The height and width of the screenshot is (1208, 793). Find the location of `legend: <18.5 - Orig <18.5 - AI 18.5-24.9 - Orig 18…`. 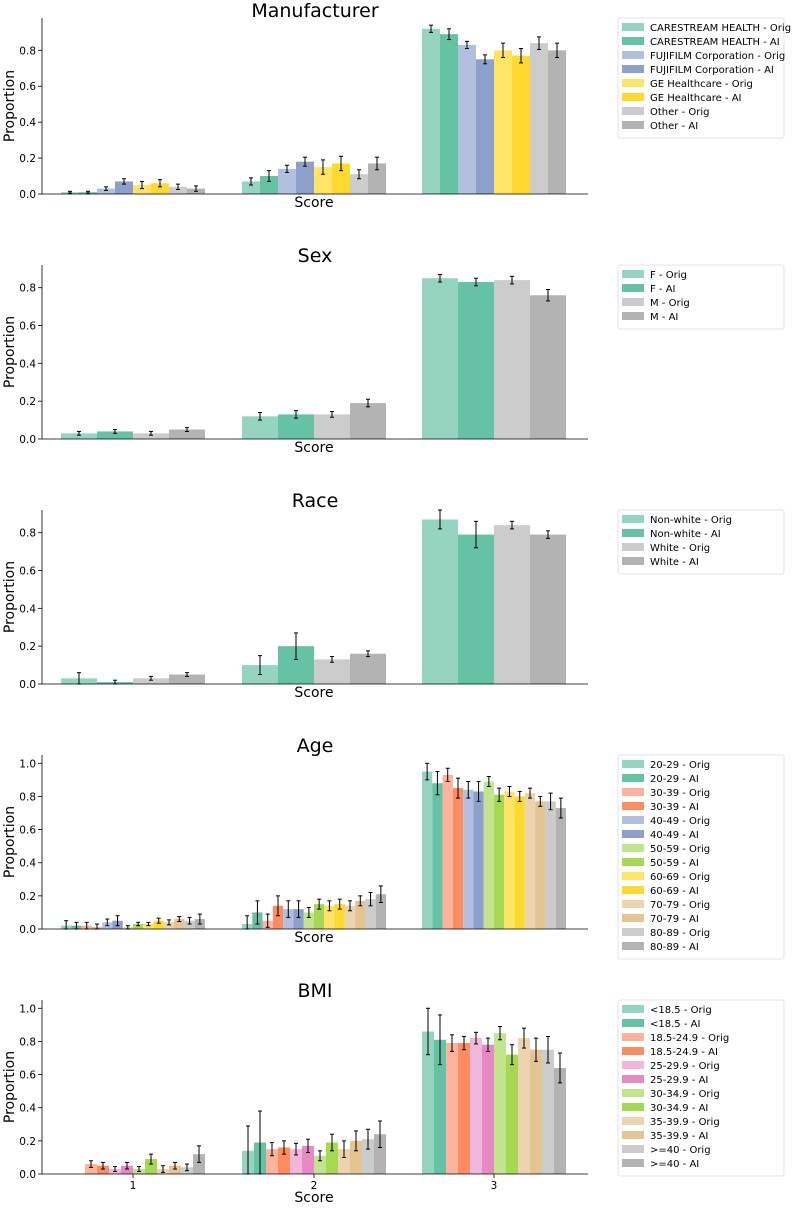

legend: <18.5 - Orig <18.5 - AI 18.5-24.9 - Orig 18… is located at coordinates (701, 1088).